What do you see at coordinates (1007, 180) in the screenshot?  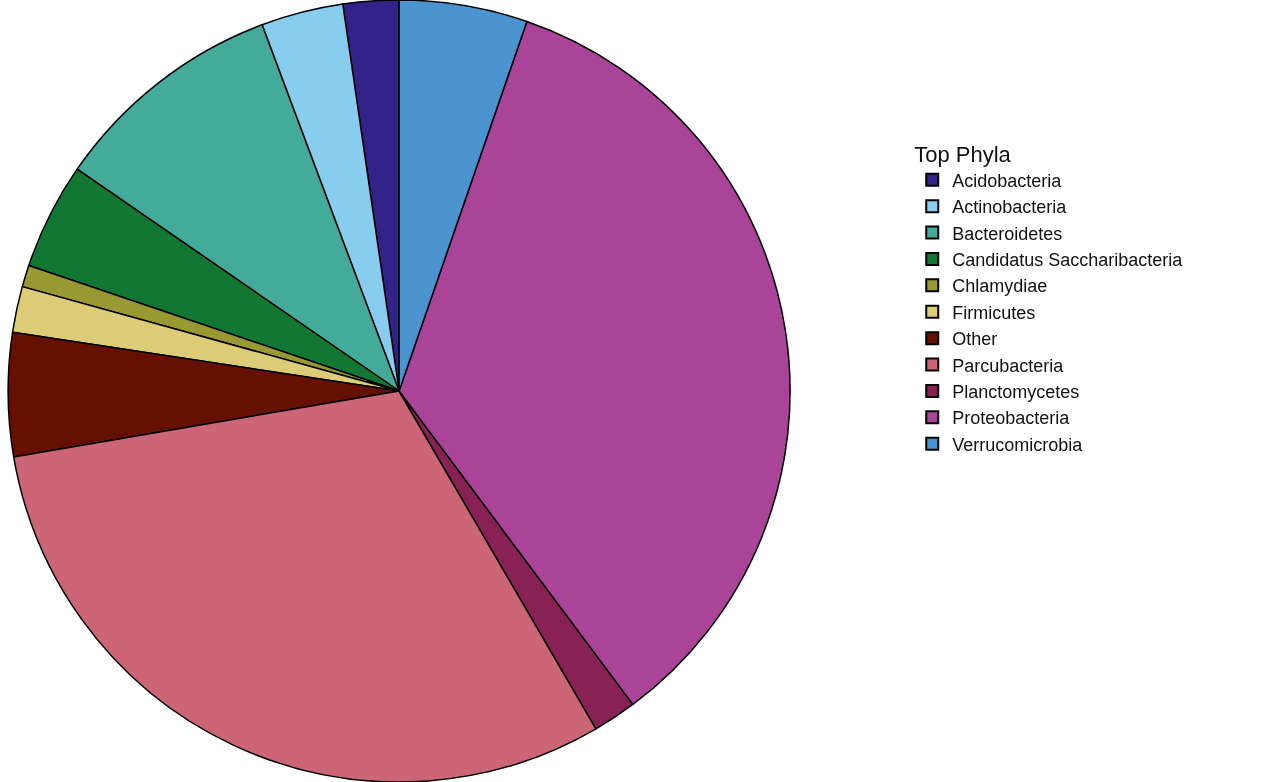 I see `legend-label: Acidobacteria` at bounding box center [1007, 180].